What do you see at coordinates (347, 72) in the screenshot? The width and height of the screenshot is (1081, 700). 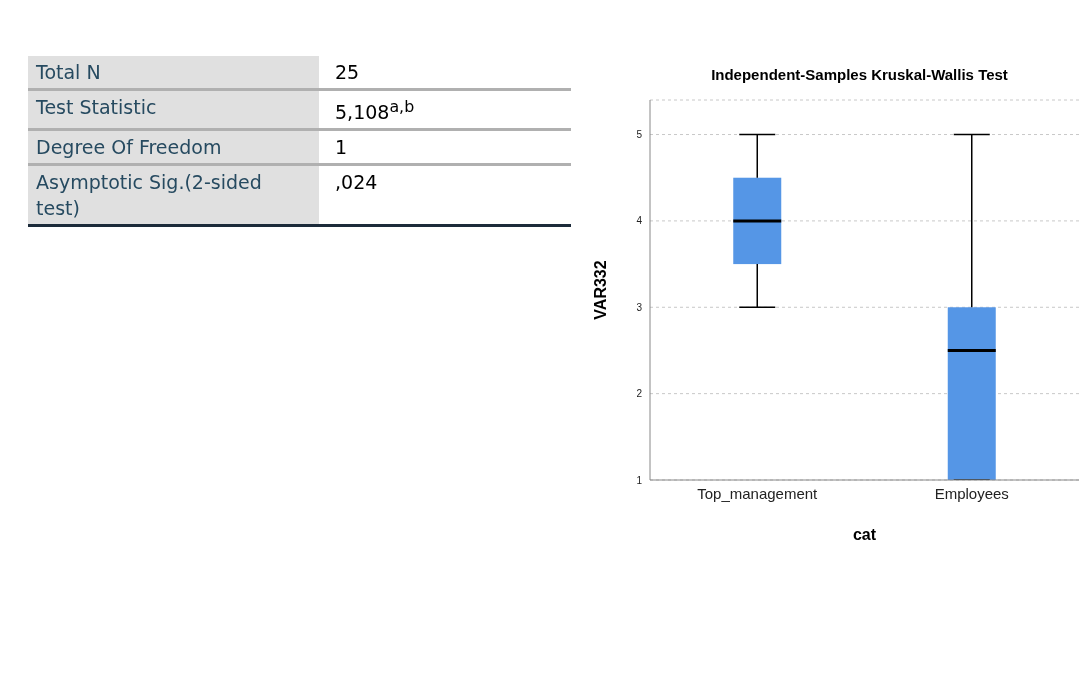 I see `text: 25` at bounding box center [347, 72].